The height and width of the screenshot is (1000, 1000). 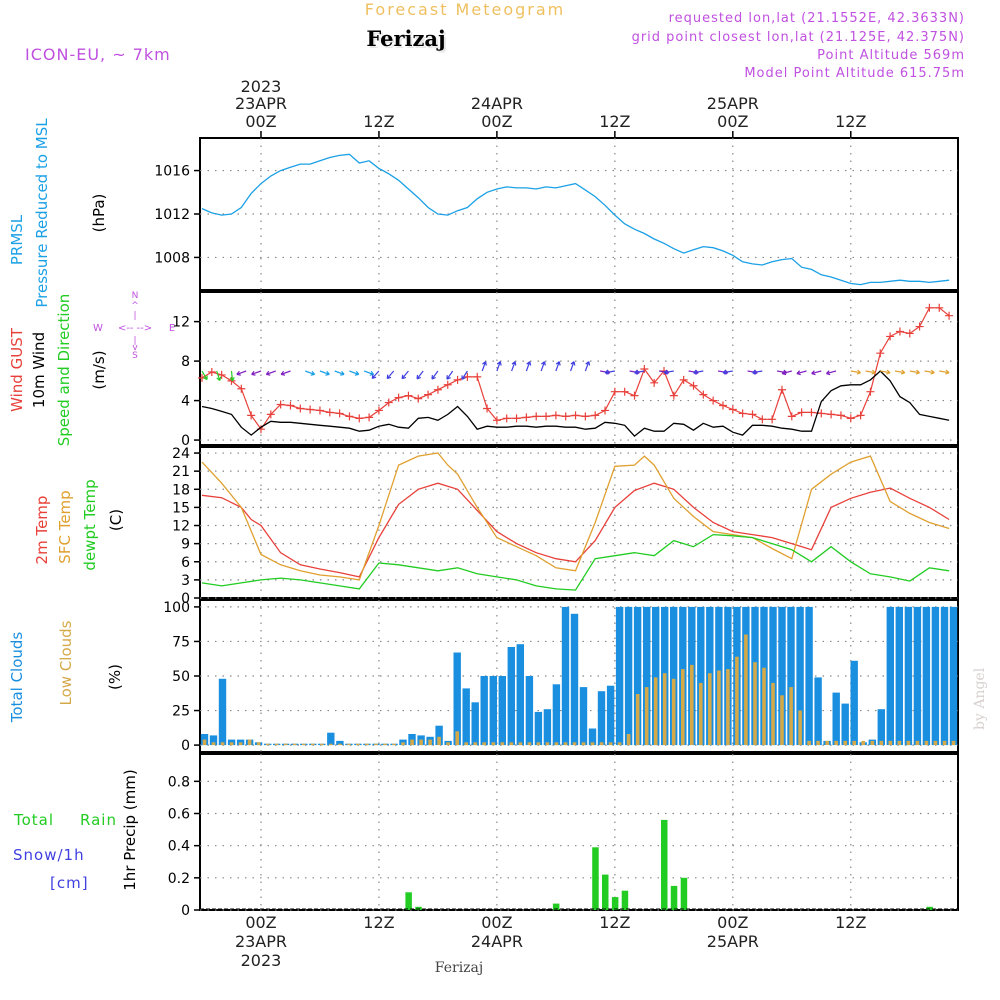 What do you see at coordinates (497, 941) in the screenshot?
I see `bottom-date-label: 24APR` at bounding box center [497, 941].